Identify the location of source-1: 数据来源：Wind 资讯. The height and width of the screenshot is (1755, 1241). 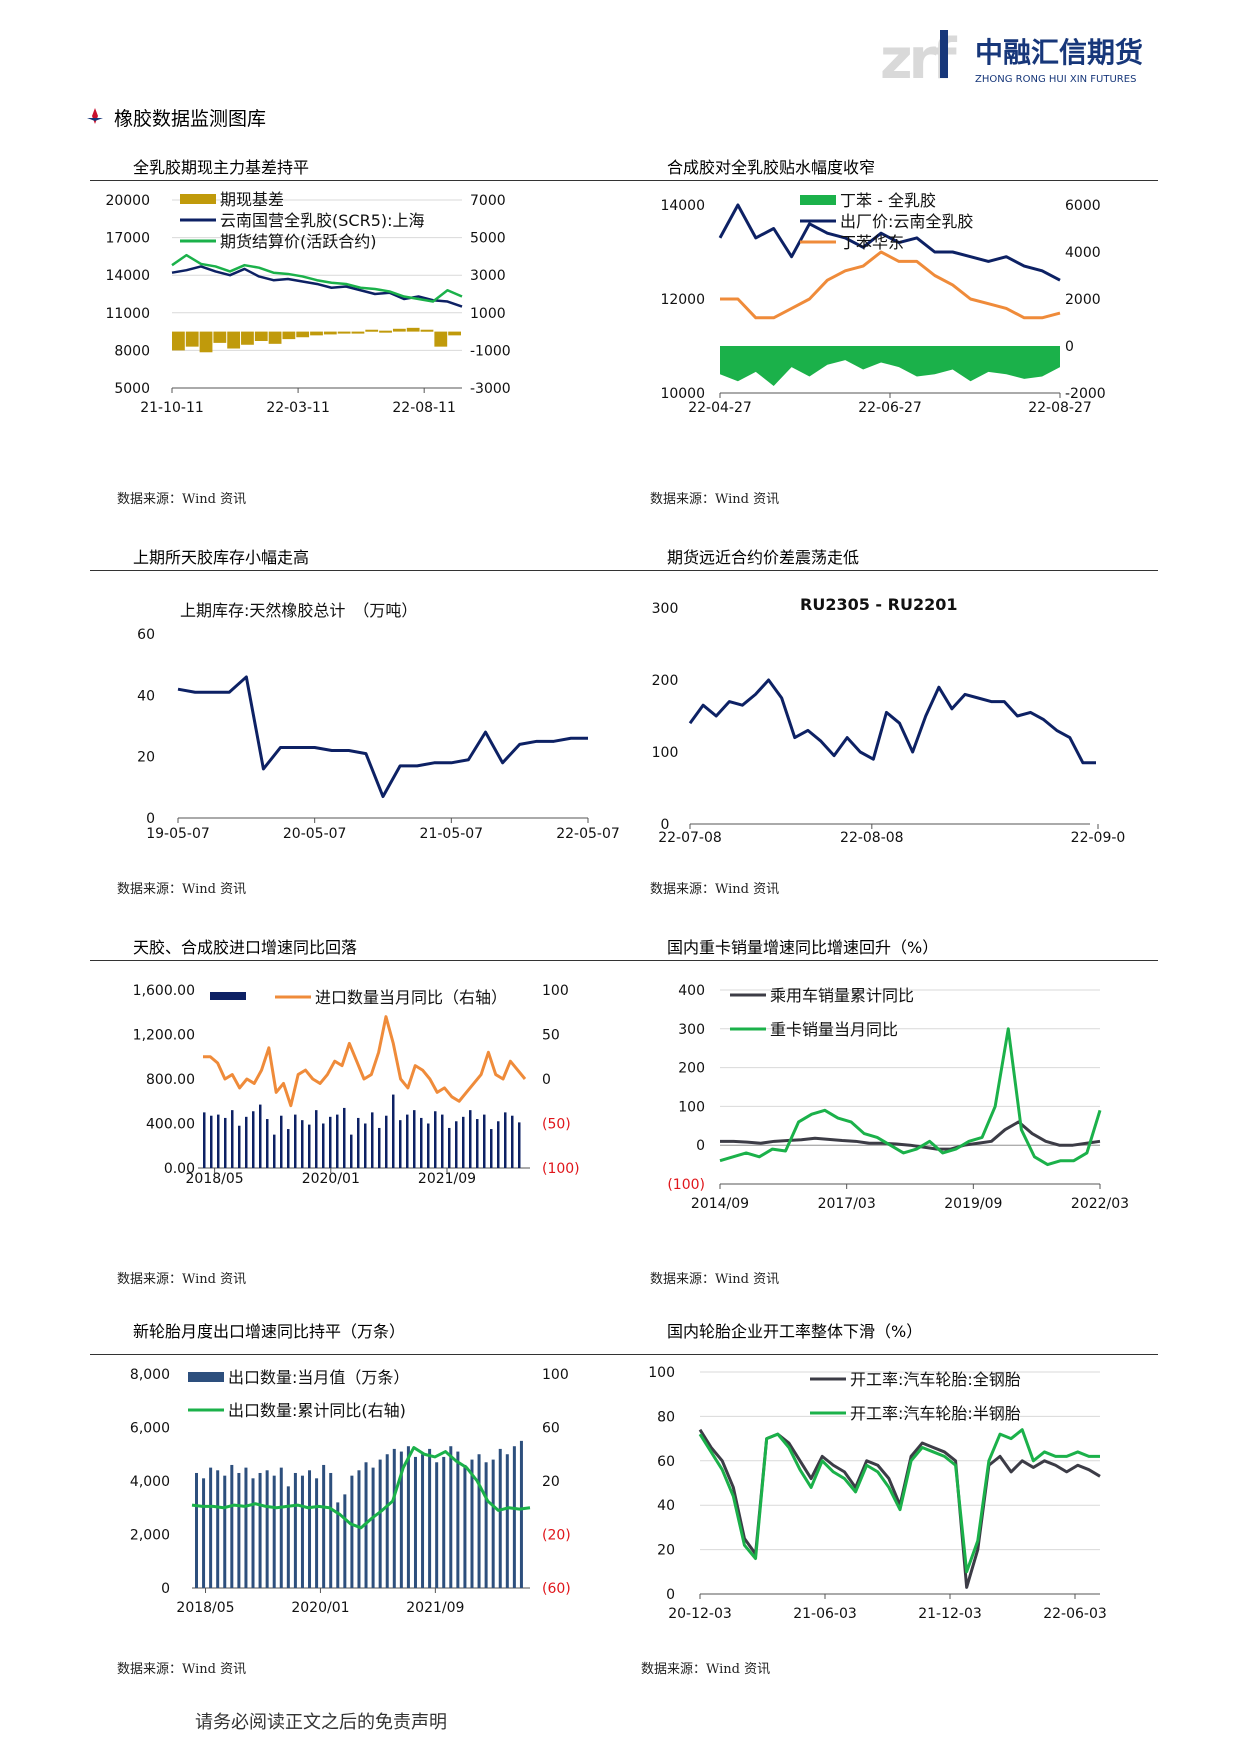
(182, 499).